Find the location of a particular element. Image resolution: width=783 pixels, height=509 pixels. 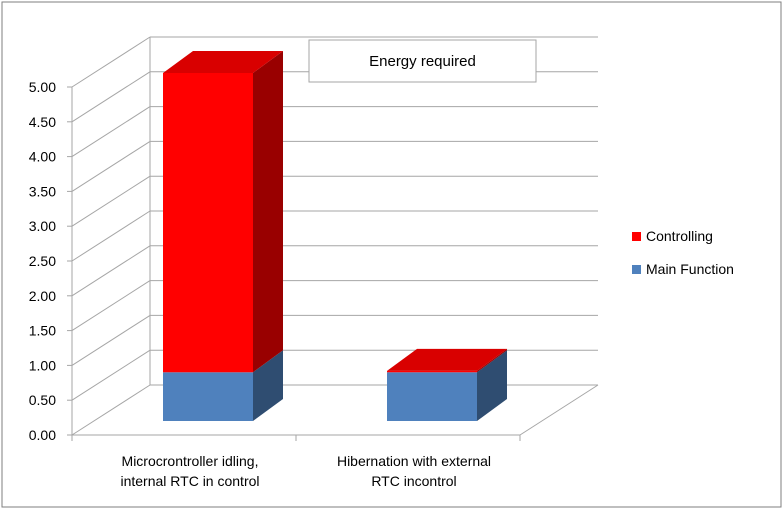

y-tick-label: 5.00 is located at coordinates (42, 87).